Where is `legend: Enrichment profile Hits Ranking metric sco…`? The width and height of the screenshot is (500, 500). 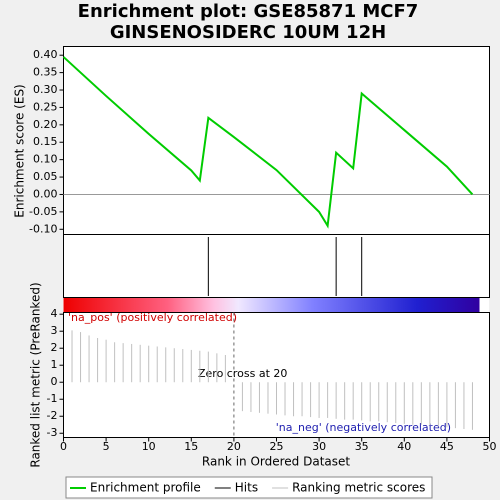
legend: Enrichment profile Hits Ranking metric sco… is located at coordinates (247, 488).